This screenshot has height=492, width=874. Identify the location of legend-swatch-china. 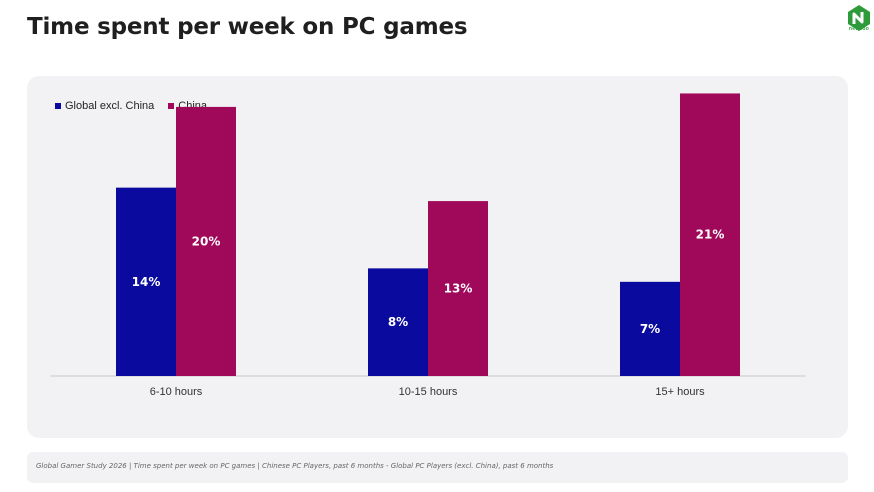
(171, 106).